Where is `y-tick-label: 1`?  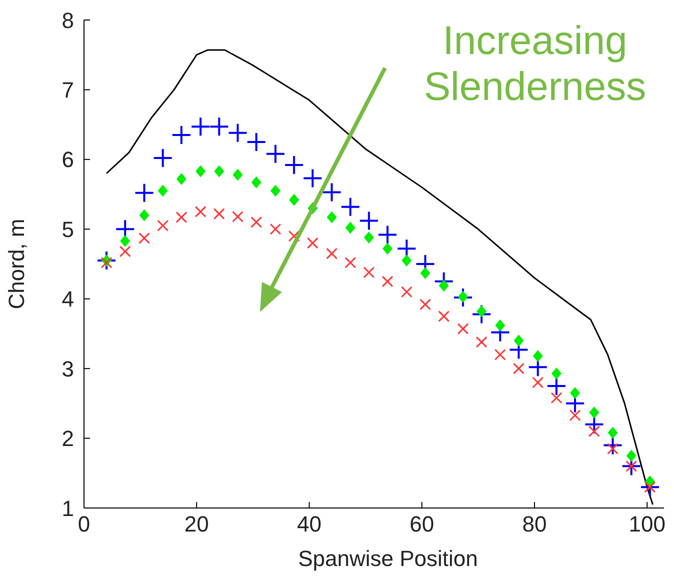
y-tick-label: 1 is located at coordinates (68, 508).